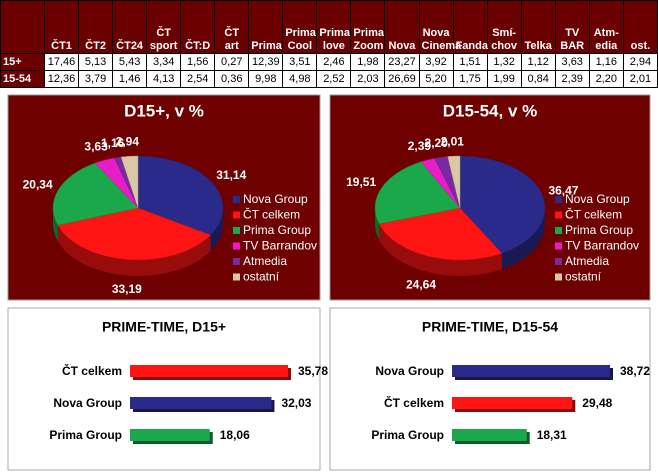 The image size is (658, 475). Describe the element at coordinates (61, 79) in the screenshot. I see `value-cell: 12,36` at that location.